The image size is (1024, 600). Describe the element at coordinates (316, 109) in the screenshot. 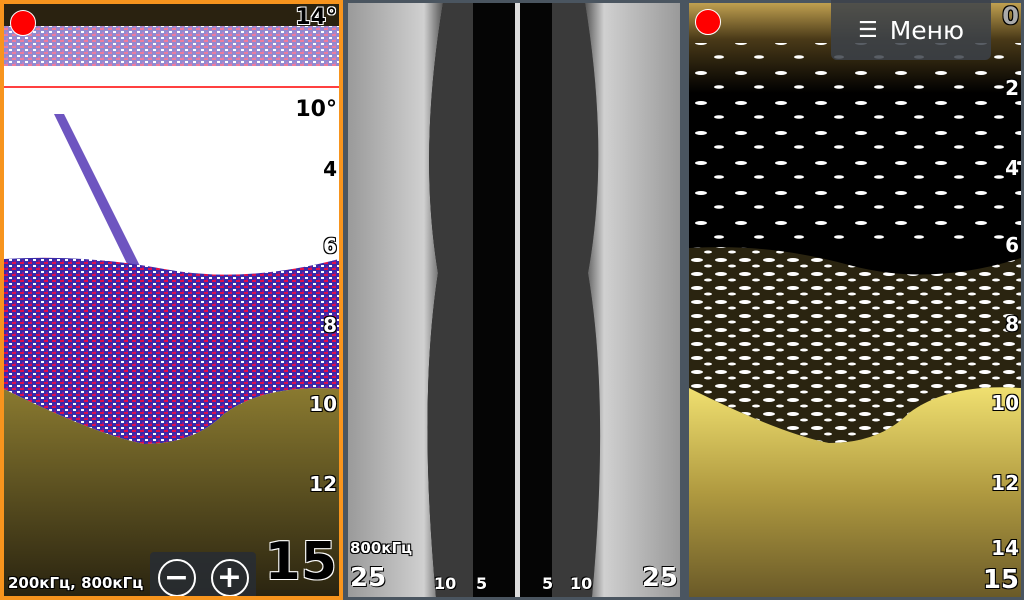

I see `temperature-mid: 10°` at that location.